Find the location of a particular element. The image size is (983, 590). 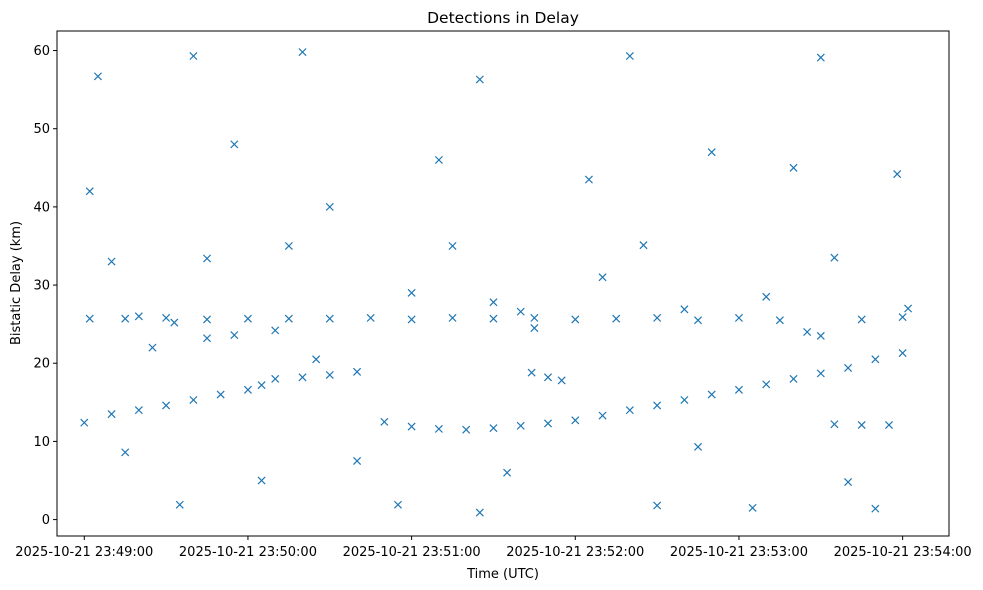

y-tick-label: 0 is located at coordinates (46, 520).